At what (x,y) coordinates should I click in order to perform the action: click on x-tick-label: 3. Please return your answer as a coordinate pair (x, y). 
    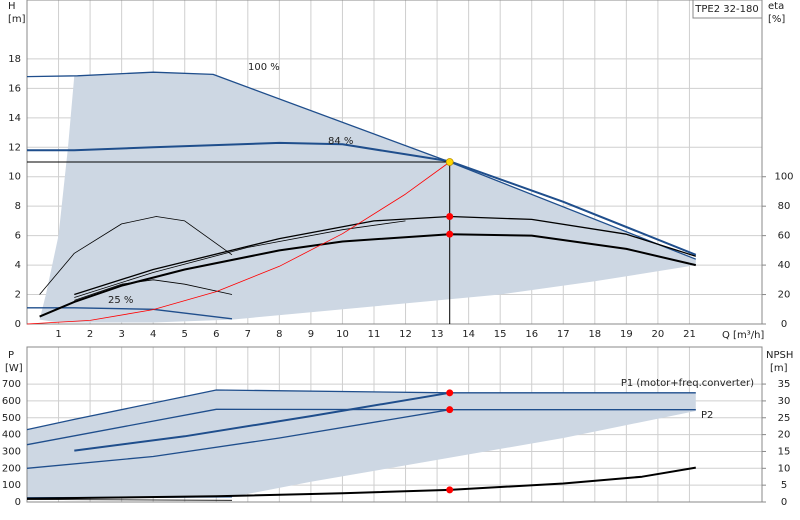
    Looking at the image, I should click on (121, 334).